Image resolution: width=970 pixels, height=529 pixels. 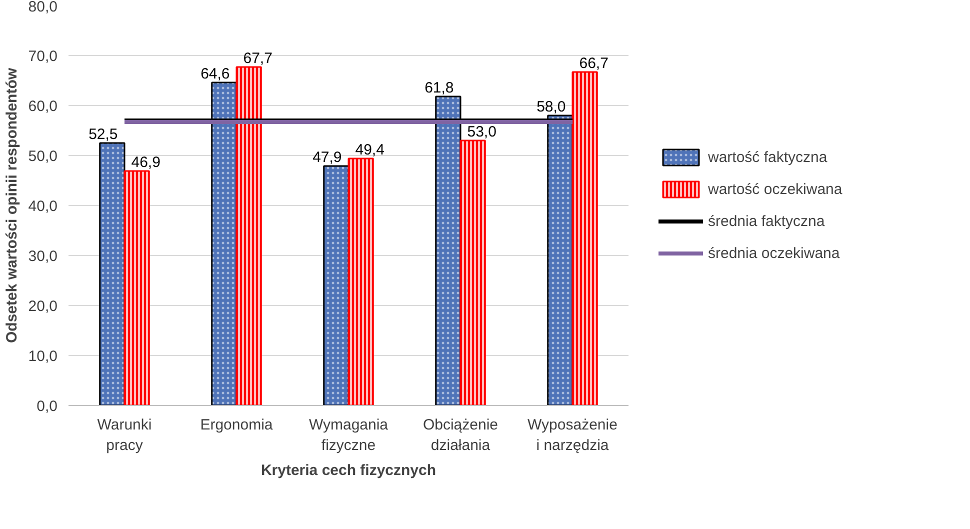 What do you see at coordinates (11, 206) in the screenshot?
I see `y-axis-title: Odsetek wartości opinii respondentów` at bounding box center [11, 206].